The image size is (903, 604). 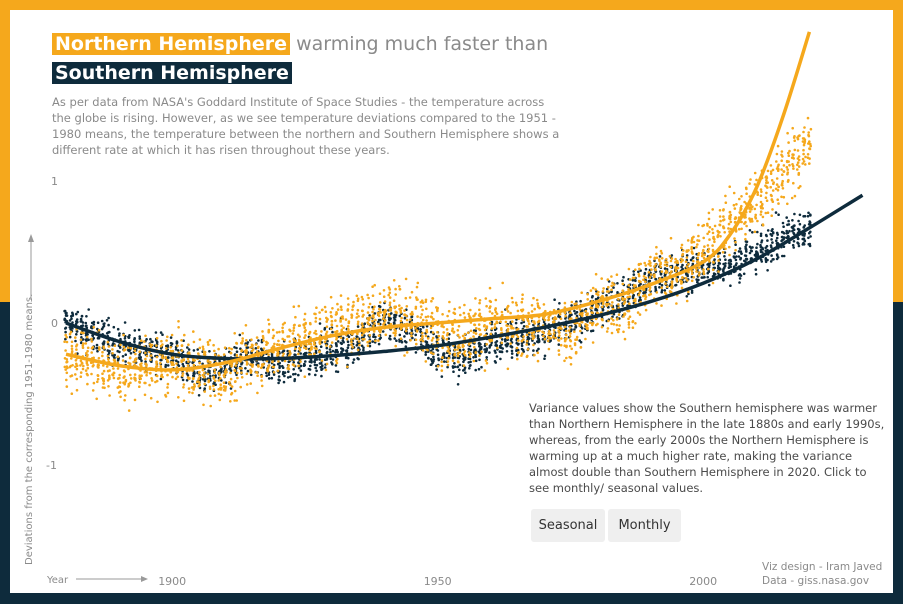 I want to click on seasonal-button: Seasonal, so click(x=568, y=525).